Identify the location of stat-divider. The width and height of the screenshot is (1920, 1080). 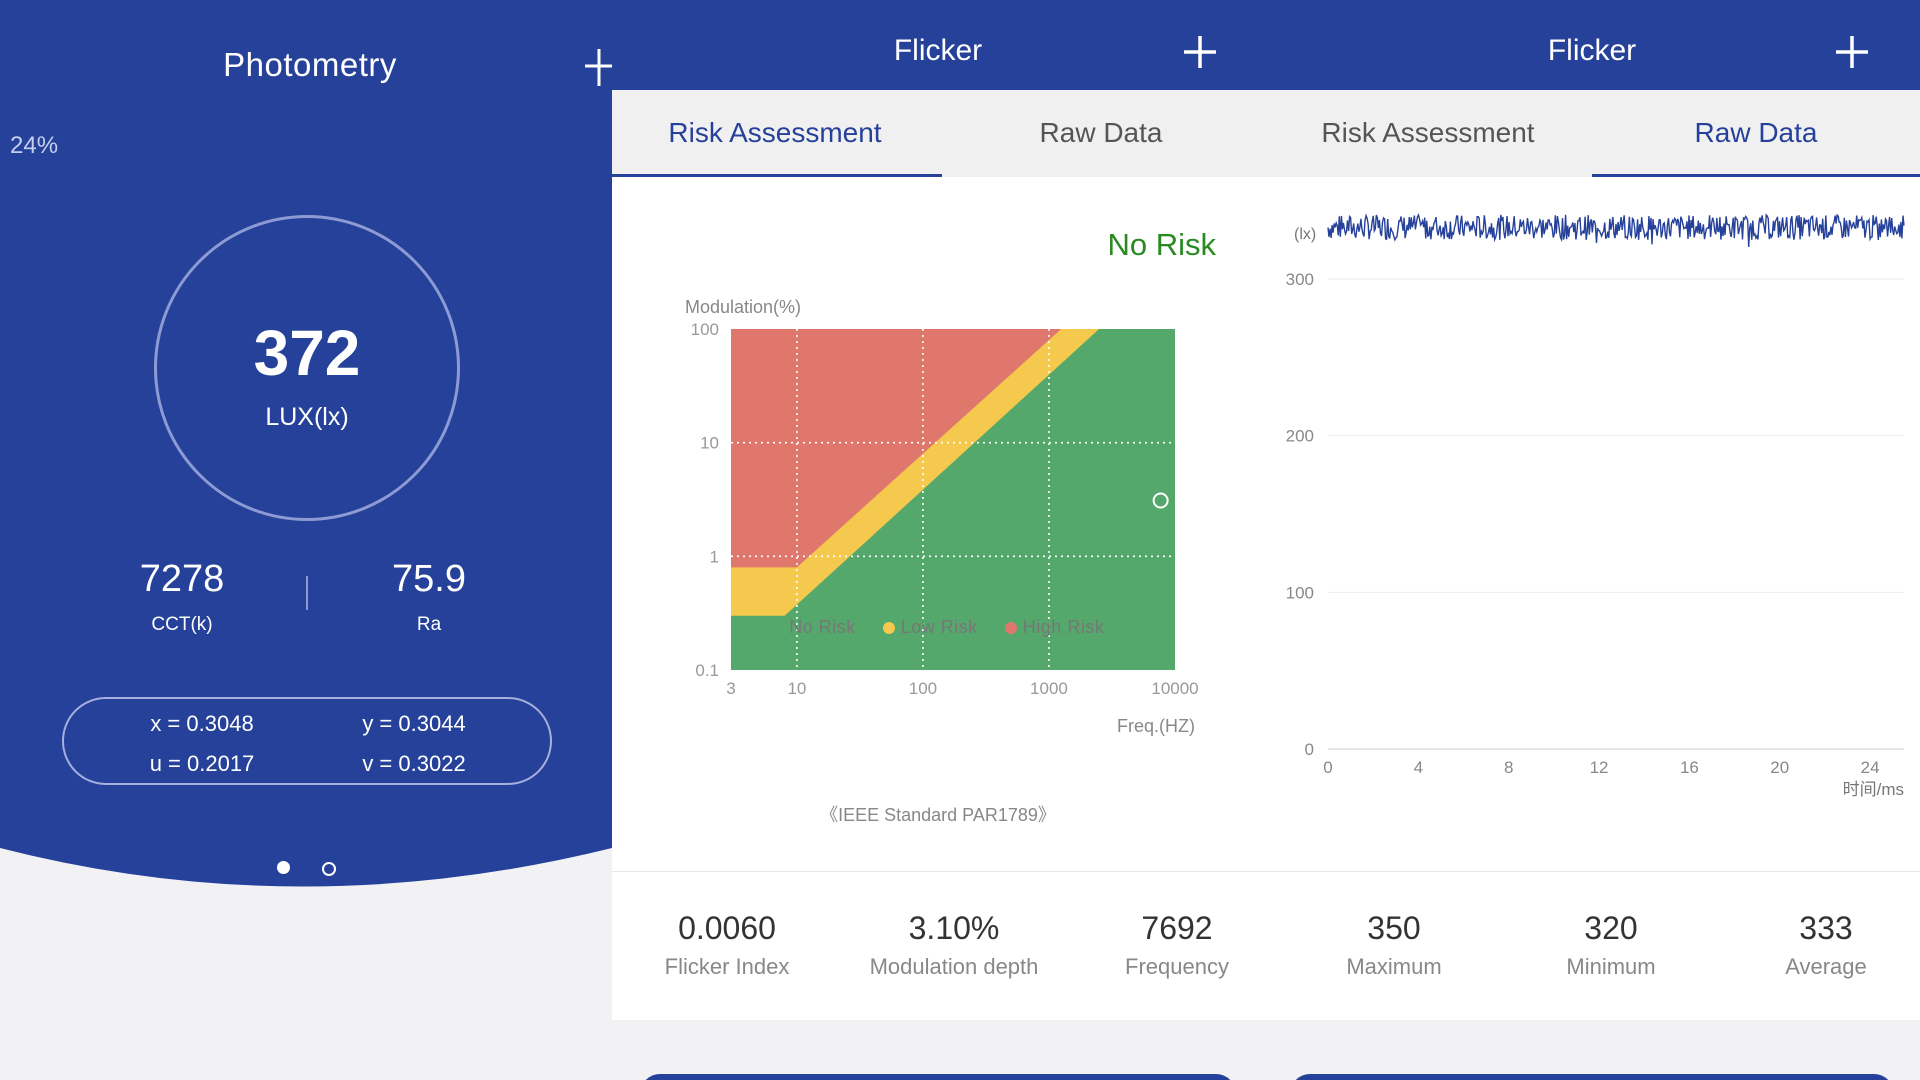
(307, 593).